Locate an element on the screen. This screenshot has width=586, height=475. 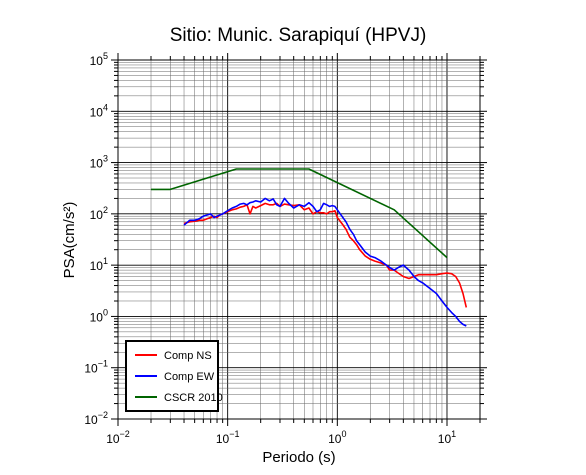
x-tick-label: 10⁰ is located at coordinates (337, 437).